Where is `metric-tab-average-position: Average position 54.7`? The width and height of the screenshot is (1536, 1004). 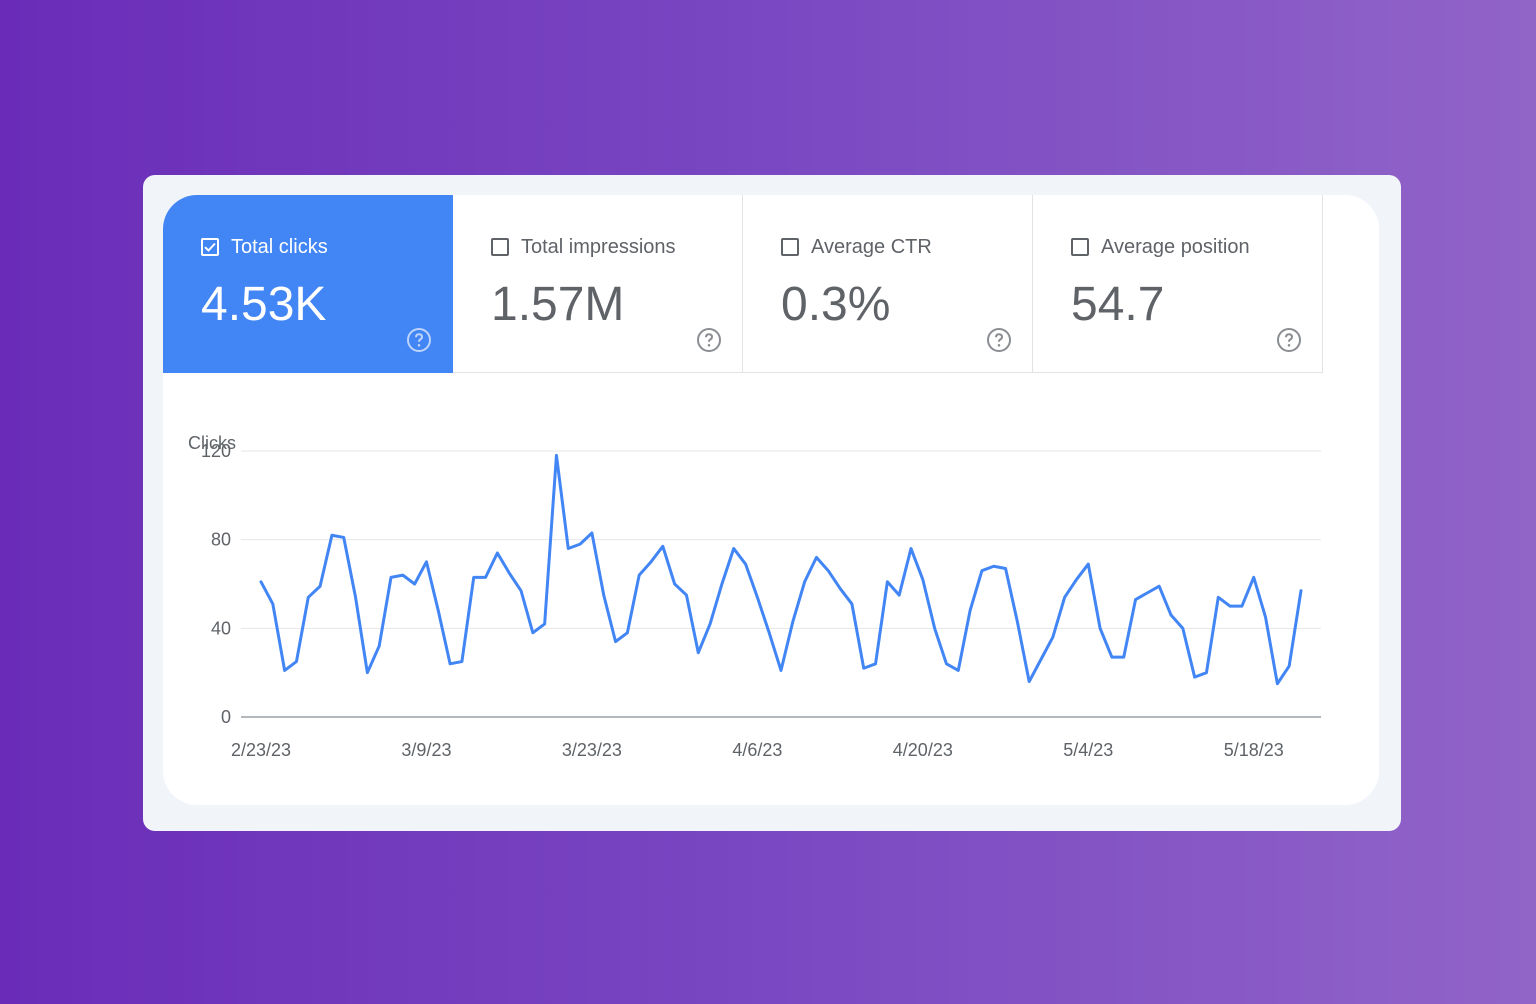
metric-tab-average-position: Average position 54.7 is located at coordinates (1178, 284).